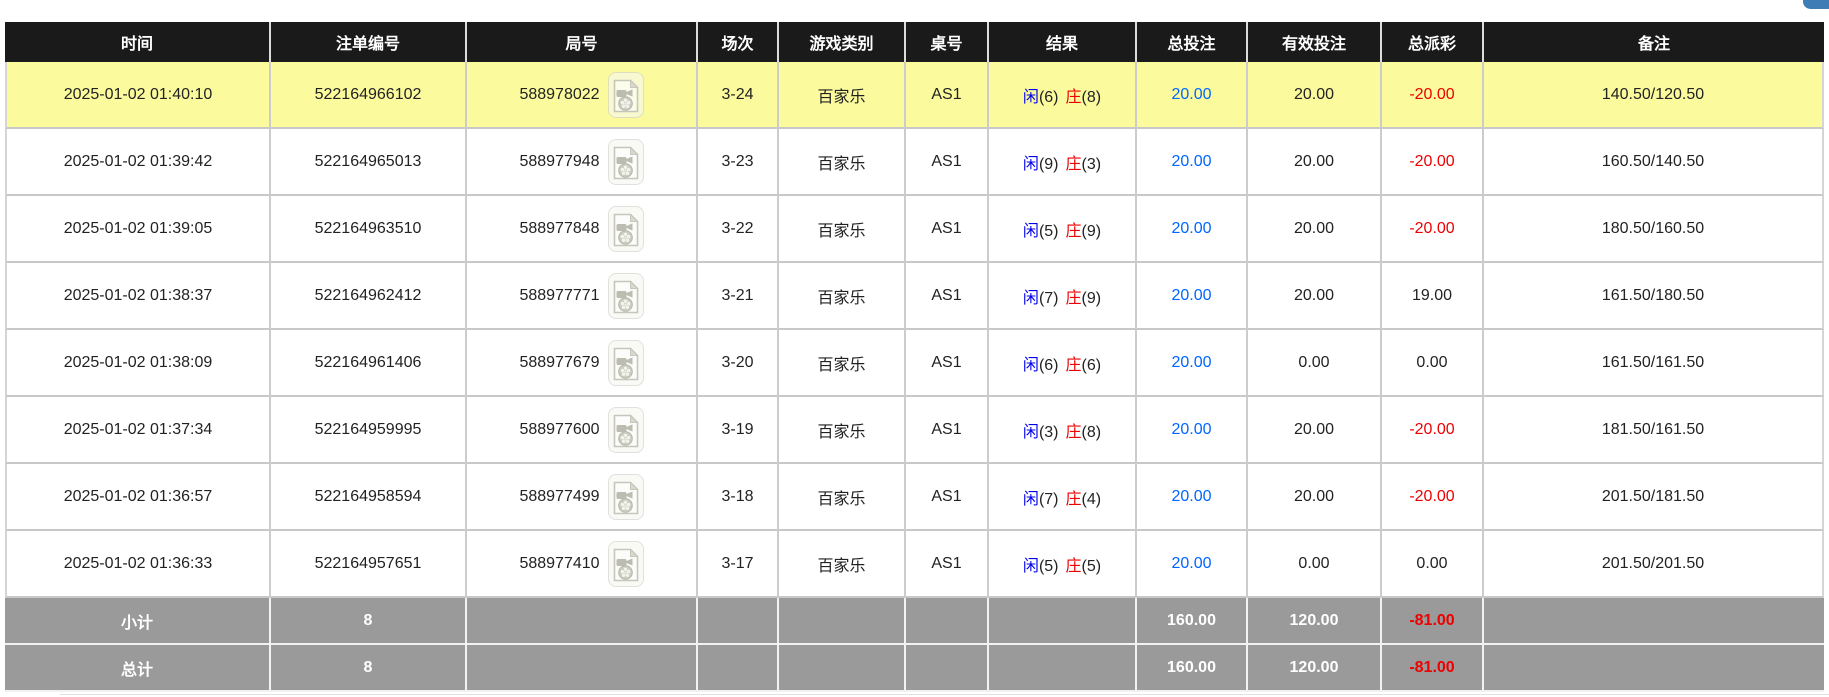 The width and height of the screenshot is (1829, 697). I want to click on cell-round-no: 588977679, so click(582, 363).